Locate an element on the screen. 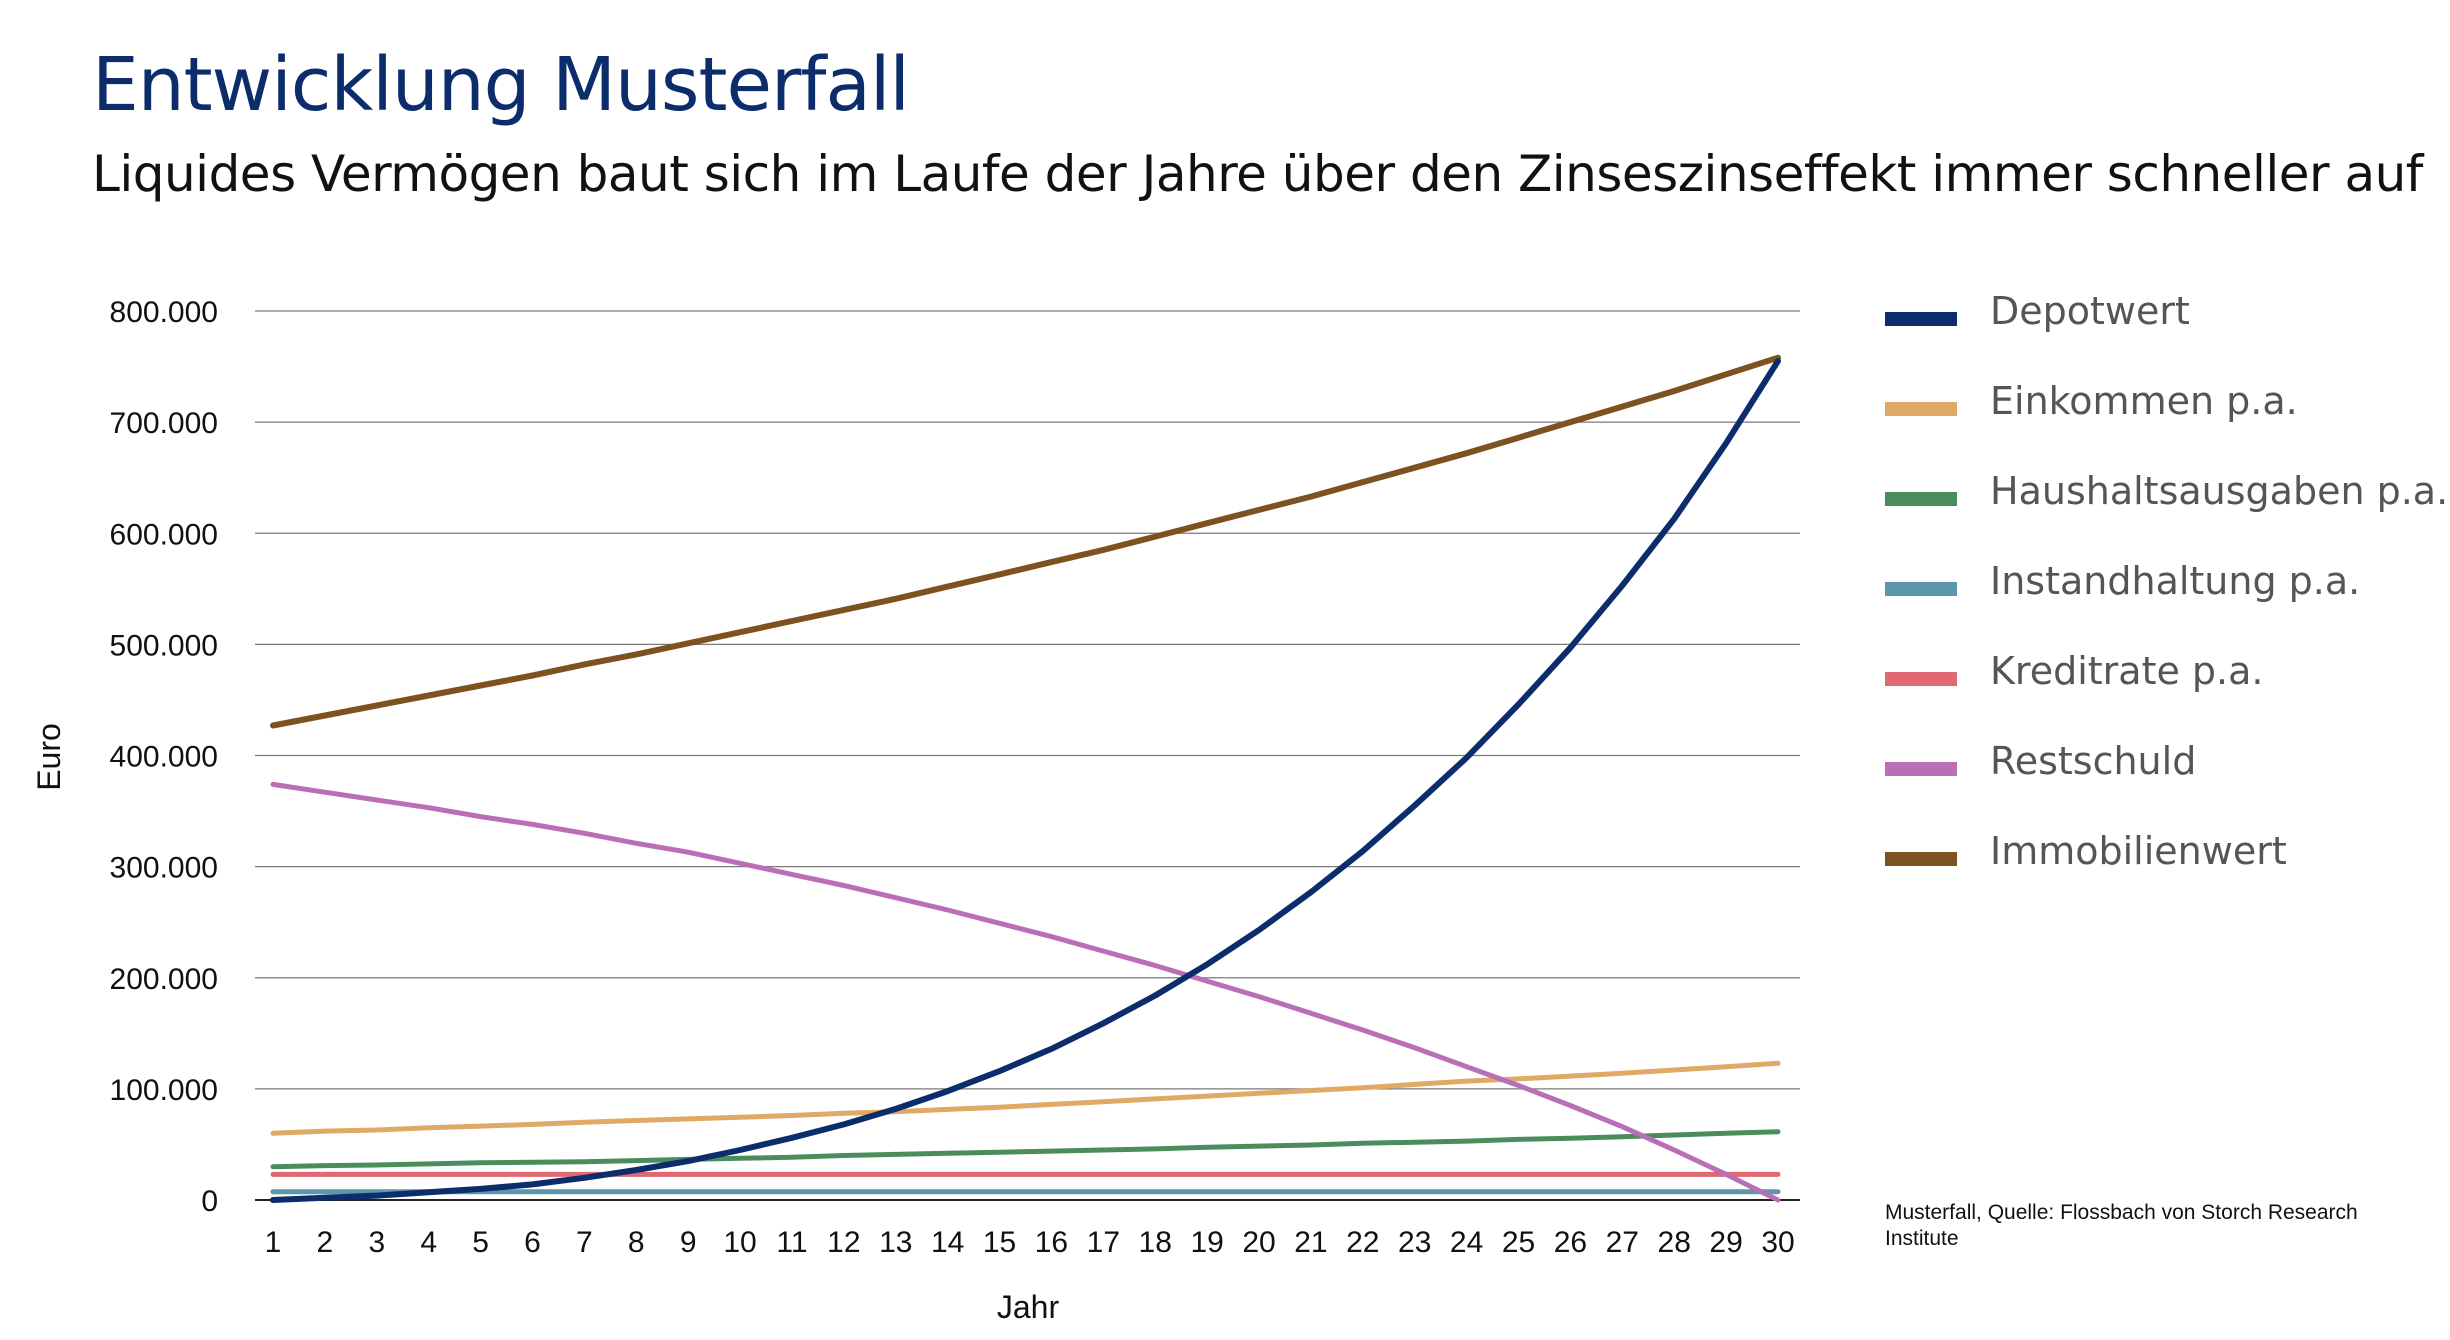 The height and width of the screenshot is (1340, 2450). y-tick-label: 0 is located at coordinates (209, 1201).